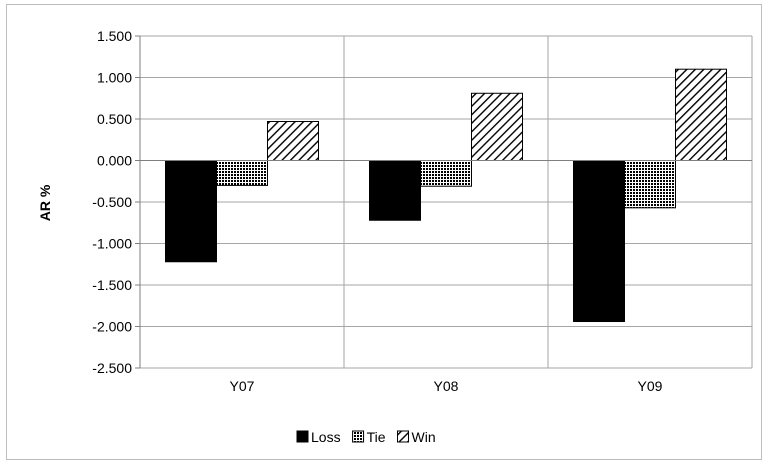 This screenshot has height=467, width=770. What do you see at coordinates (650, 386) in the screenshot?
I see `x-tick-label: Y09` at bounding box center [650, 386].